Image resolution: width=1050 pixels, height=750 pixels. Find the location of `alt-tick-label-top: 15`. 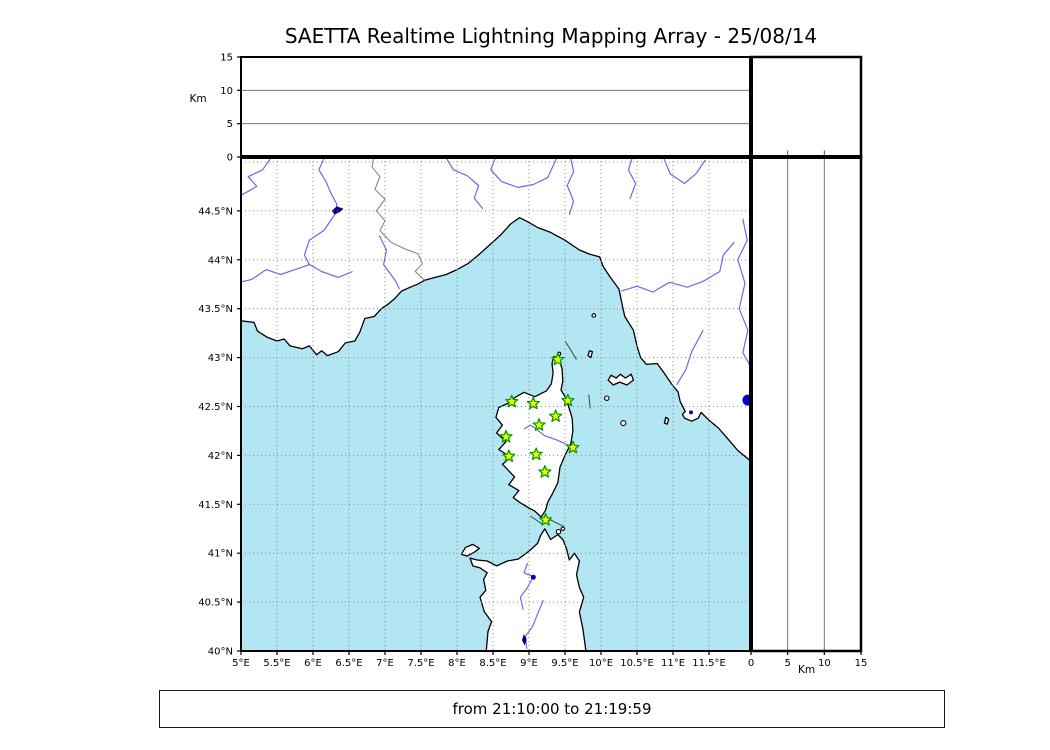

alt-tick-label-top: 15 is located at coordinates (226, 58).